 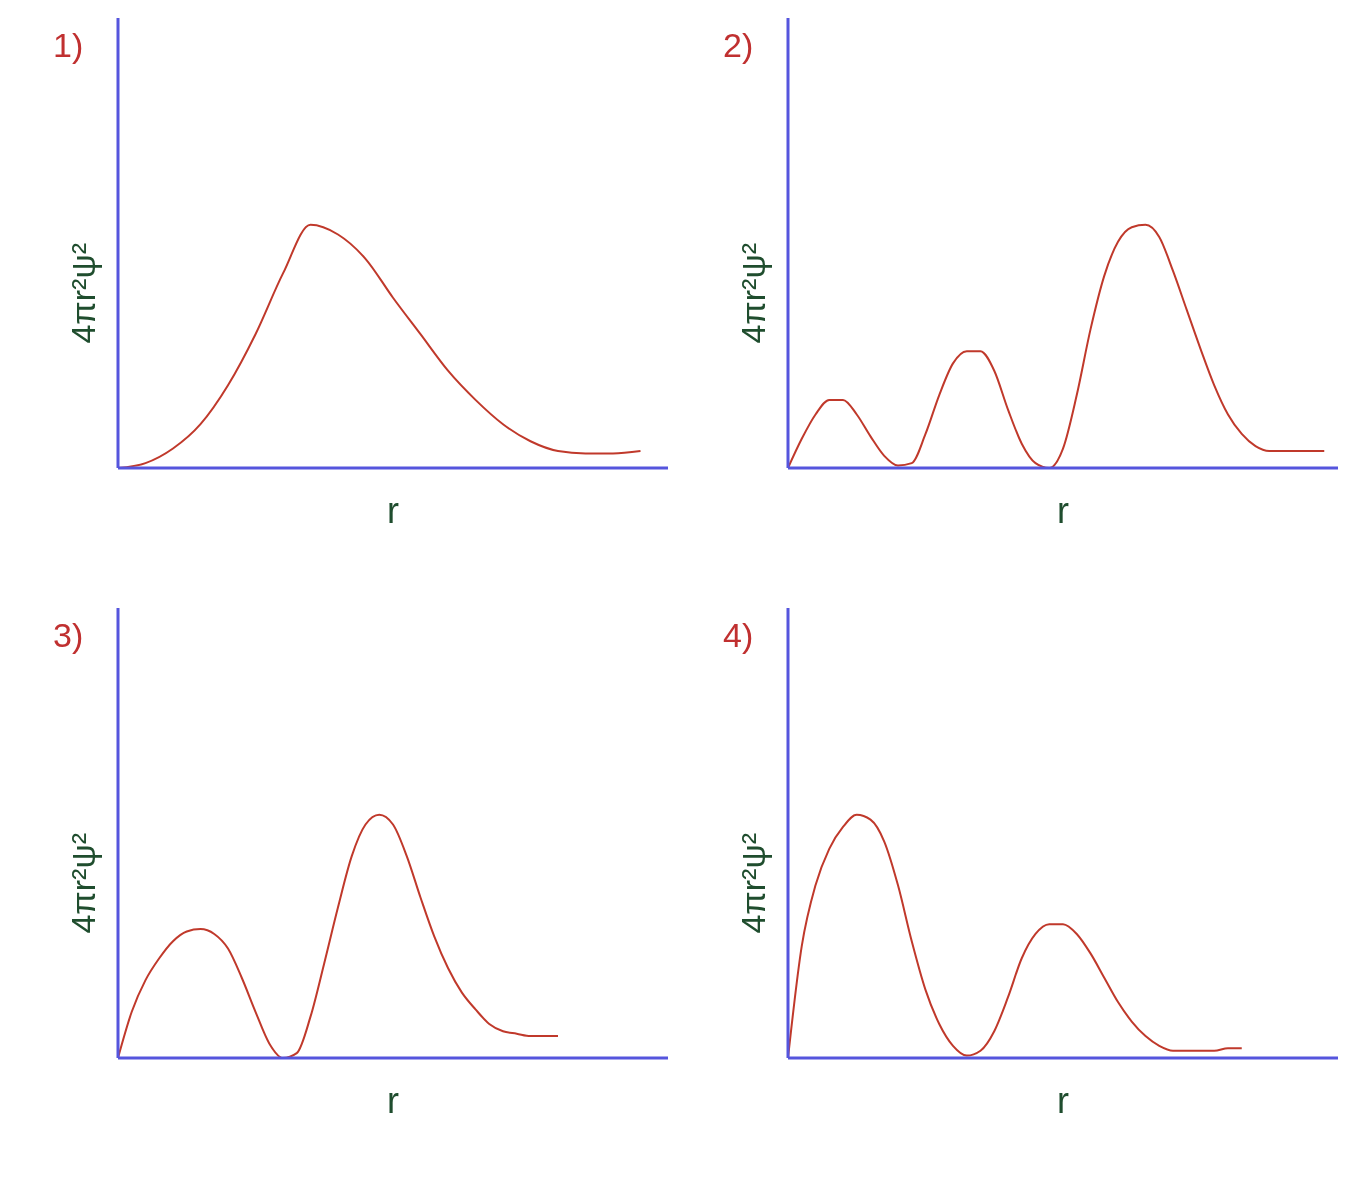 What do you see at coordinates (68, 45) in the screenshot?
I see `chart-title: 1)` at bounding box center [68, 45].